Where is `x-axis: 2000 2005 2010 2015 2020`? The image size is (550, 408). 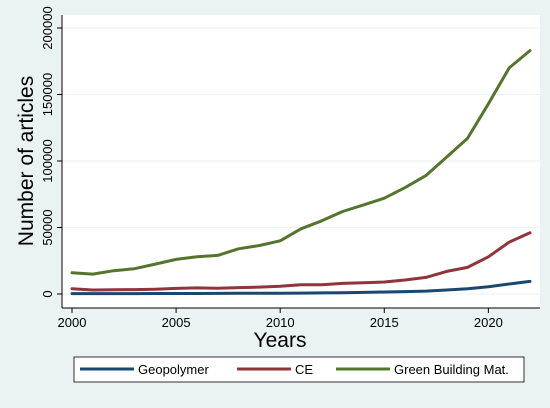 x-axis: 2000 2005 2010 2015 2020 is located at coordinates (299, 318).